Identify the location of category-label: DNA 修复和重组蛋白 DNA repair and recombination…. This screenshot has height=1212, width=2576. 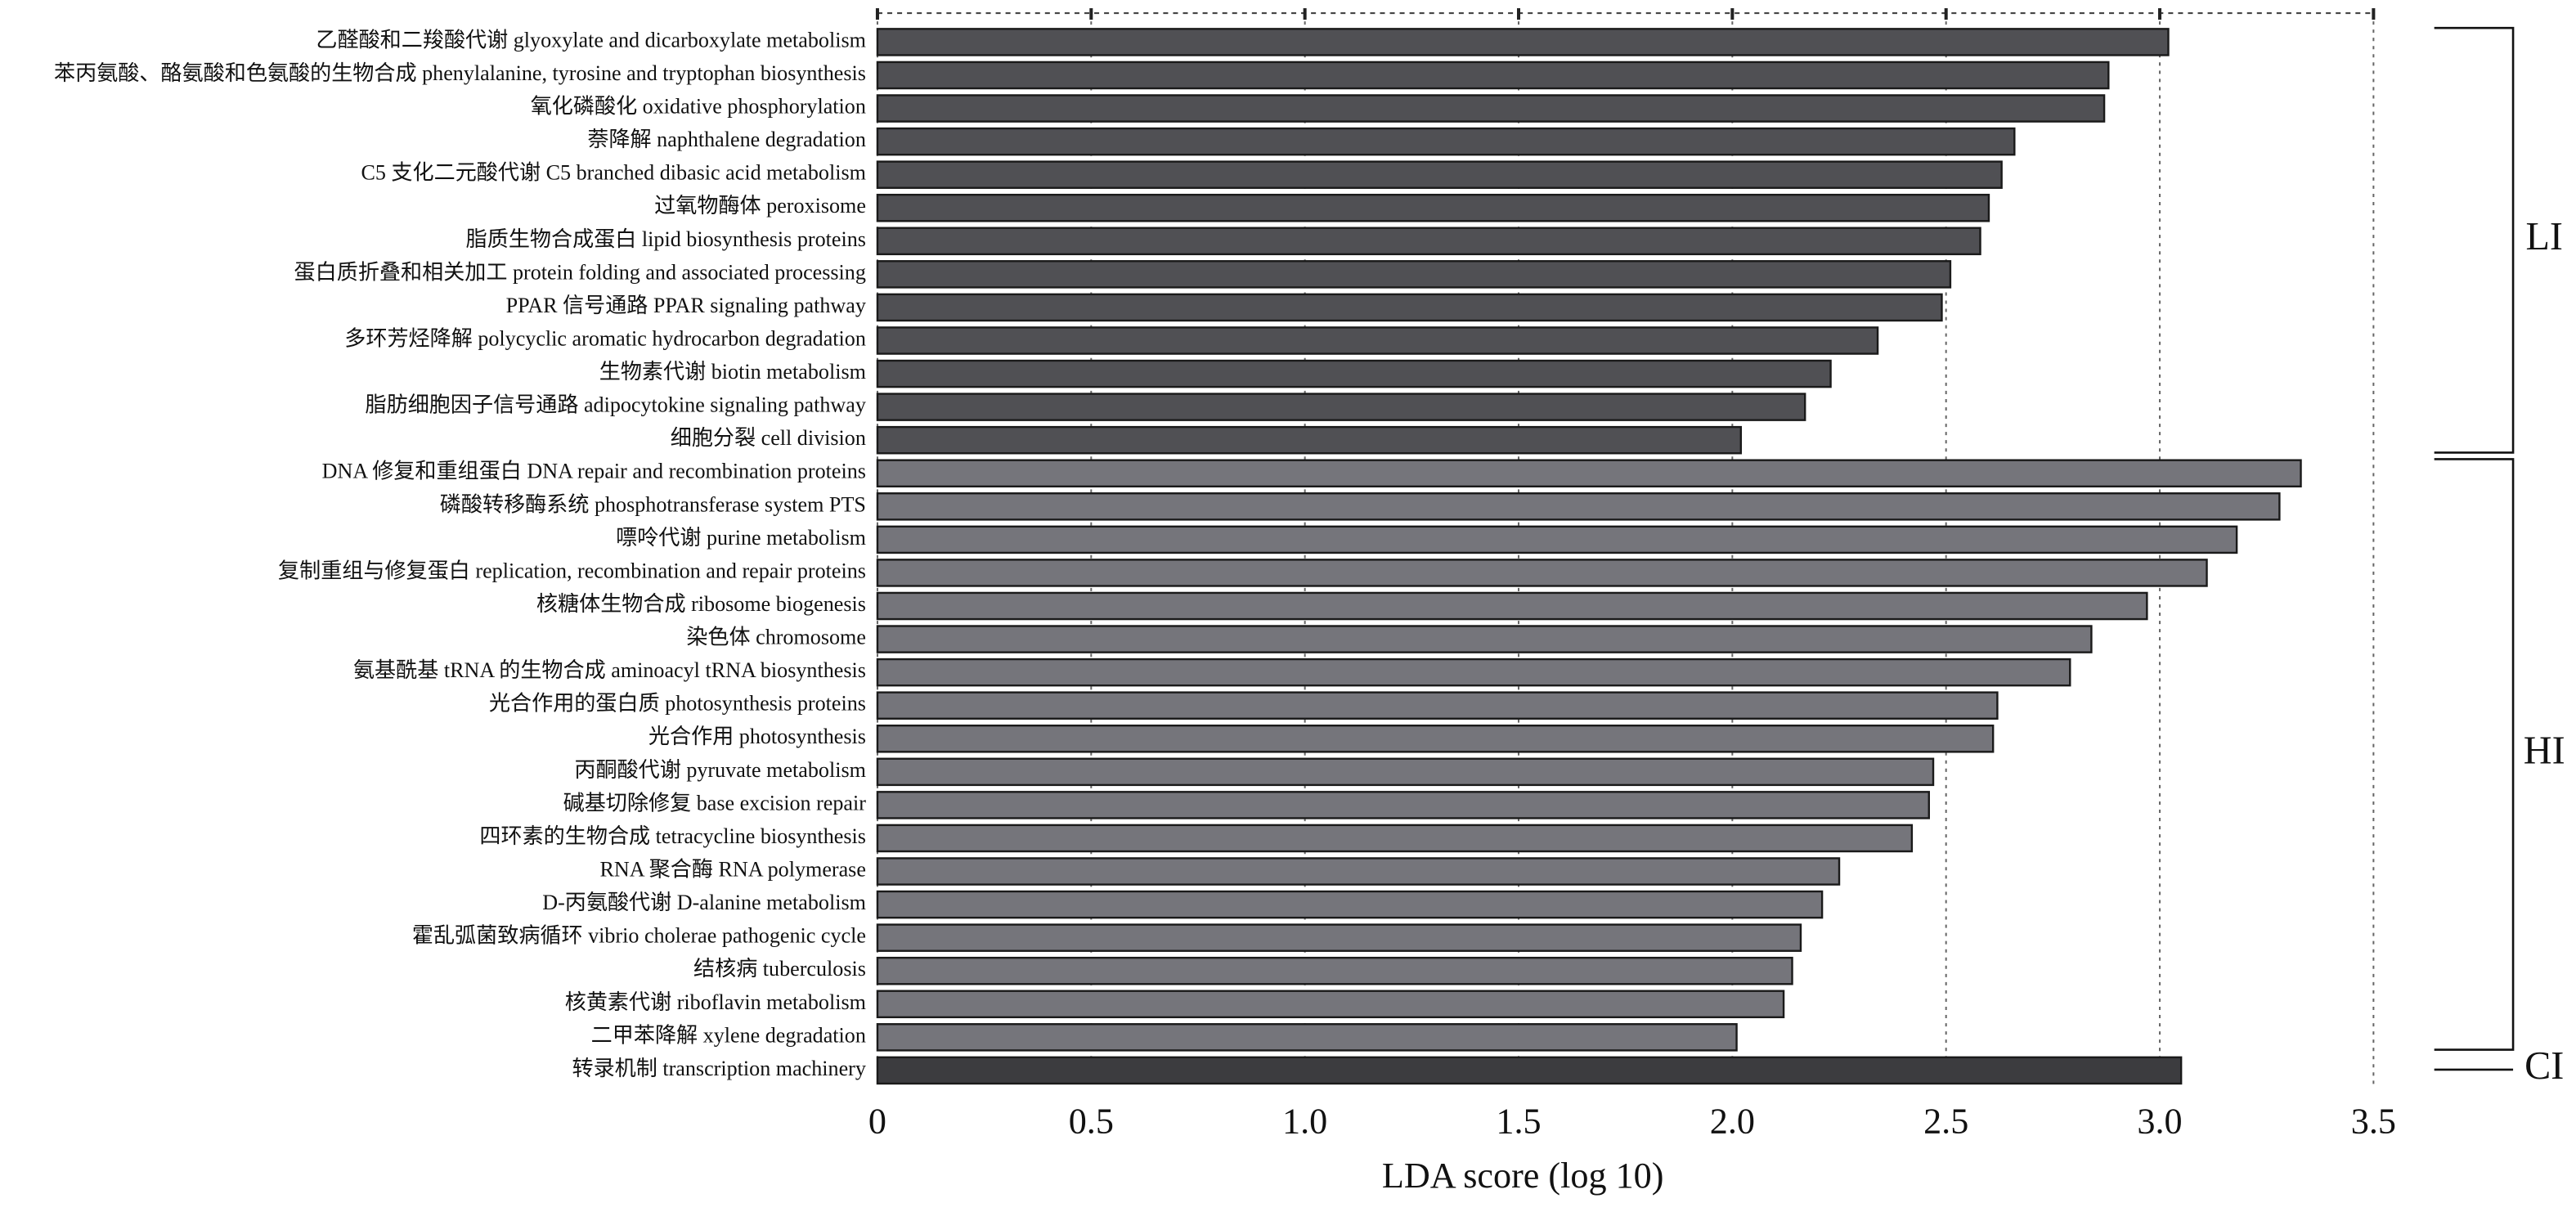
(594, 471).